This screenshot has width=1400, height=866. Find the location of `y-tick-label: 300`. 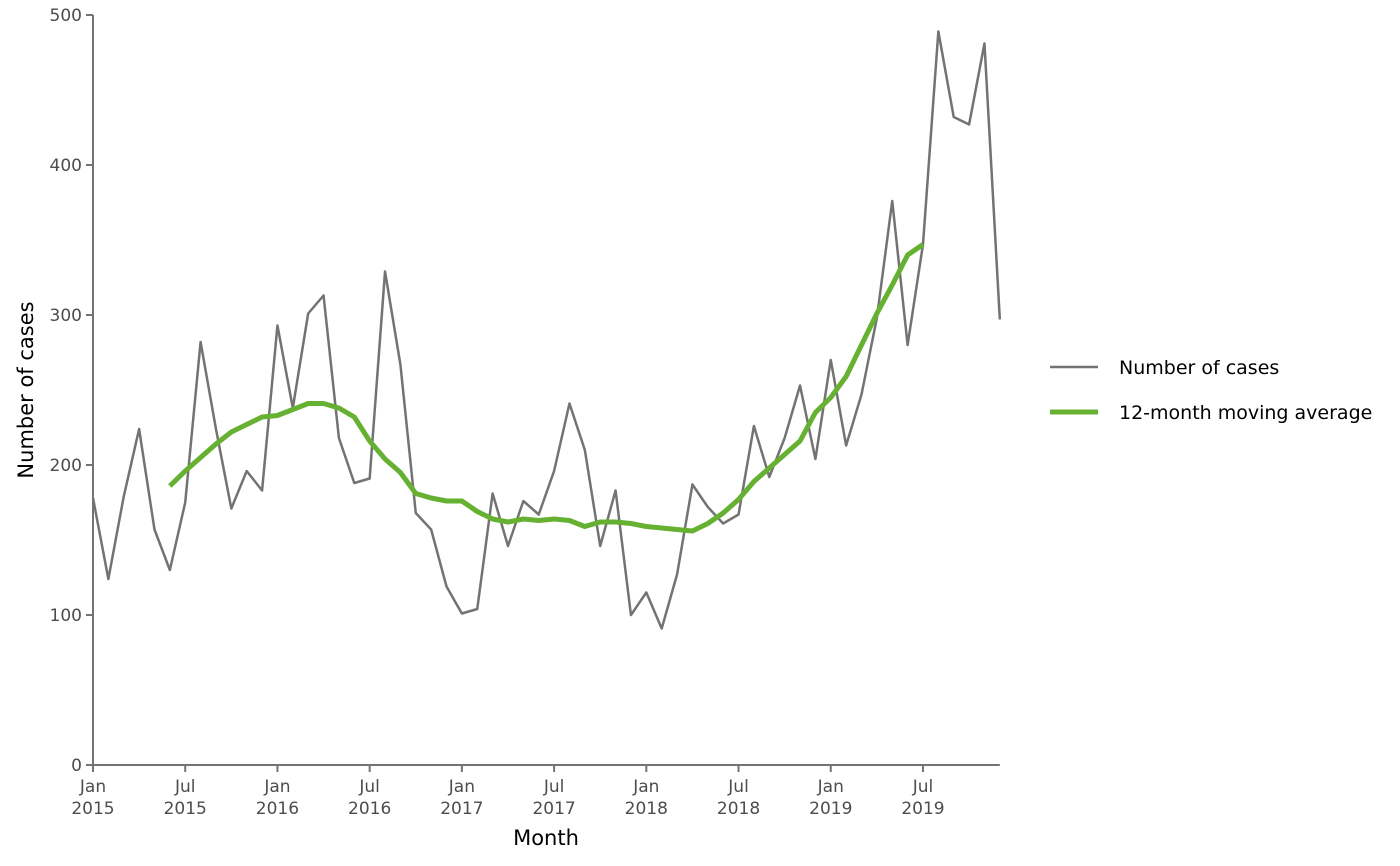

y-tick-label: 300 is located at coordinates (66, 316).